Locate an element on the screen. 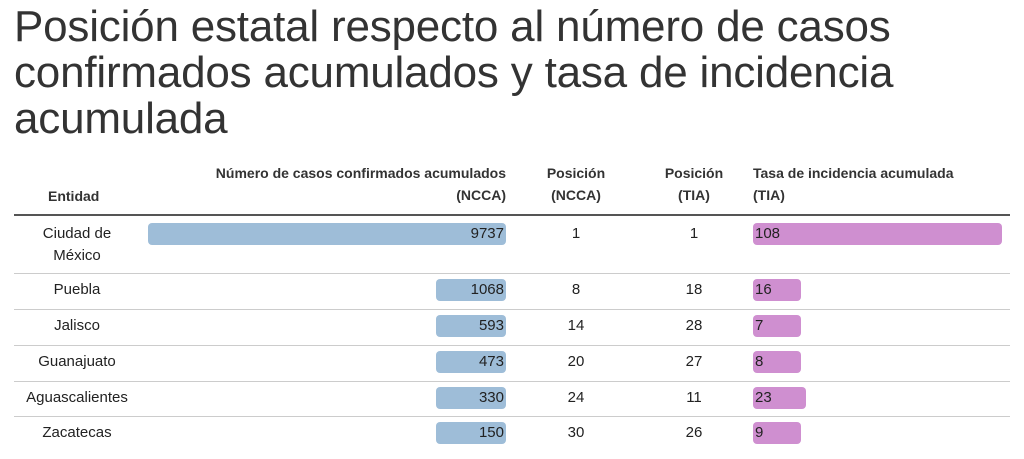  tia-value: 16 is located at coordinates (763, 289).